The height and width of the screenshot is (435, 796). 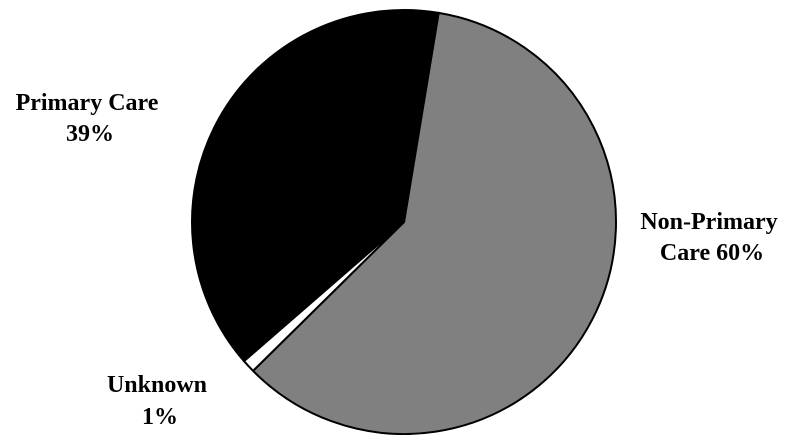 I want to click on slice-label-unknown-line2: 1%, so click(x=160, y=417).